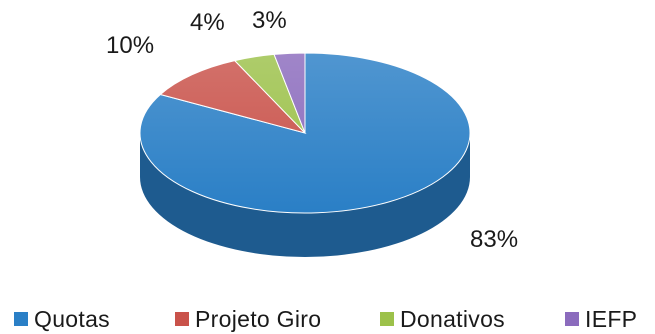 The width and height of the screenshot is (655, 334). I want to click on legend-label-iefp: IEFP, so click(611, 318).